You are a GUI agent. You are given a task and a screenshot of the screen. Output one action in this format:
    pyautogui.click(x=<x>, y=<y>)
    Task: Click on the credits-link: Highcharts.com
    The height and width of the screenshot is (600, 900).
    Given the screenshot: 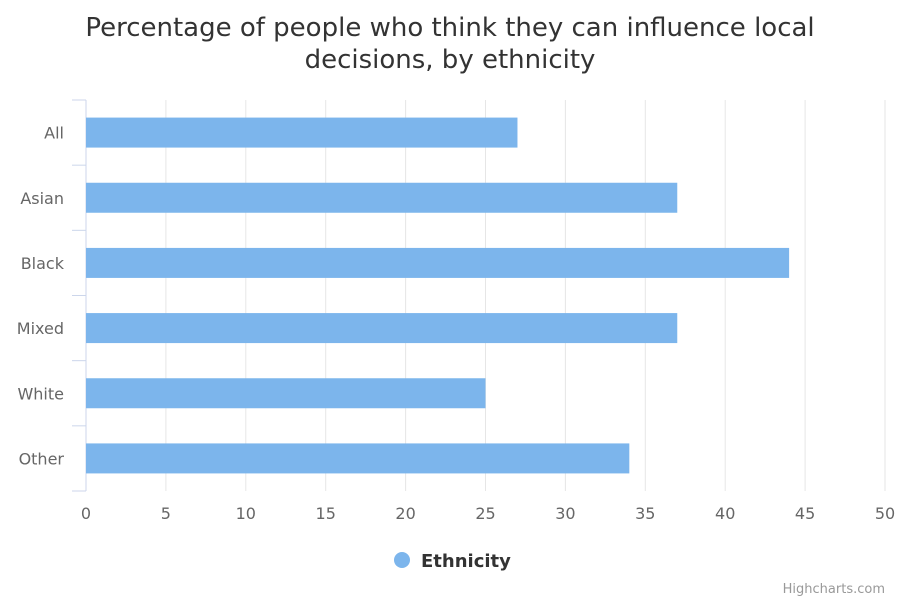 What is the action you would take?
    pyautogui.click(x=834, y=589)
    